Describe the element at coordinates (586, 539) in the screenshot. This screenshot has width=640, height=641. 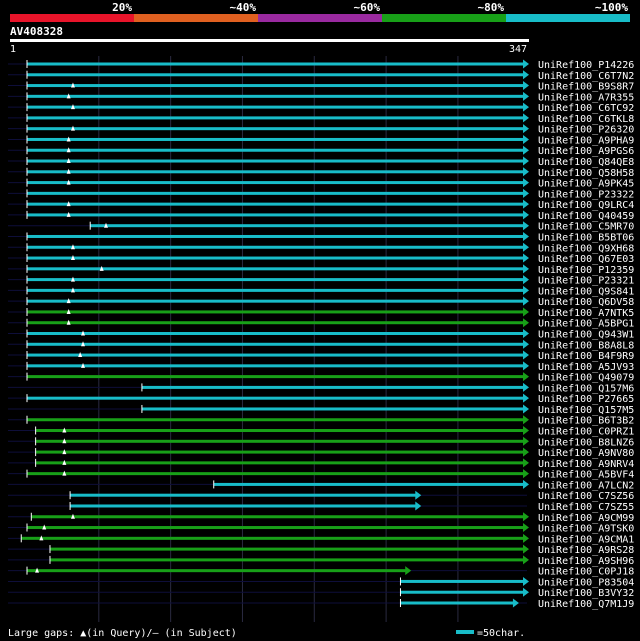
I see `alignment-label: UniRef100_A9CMA1` at that location.